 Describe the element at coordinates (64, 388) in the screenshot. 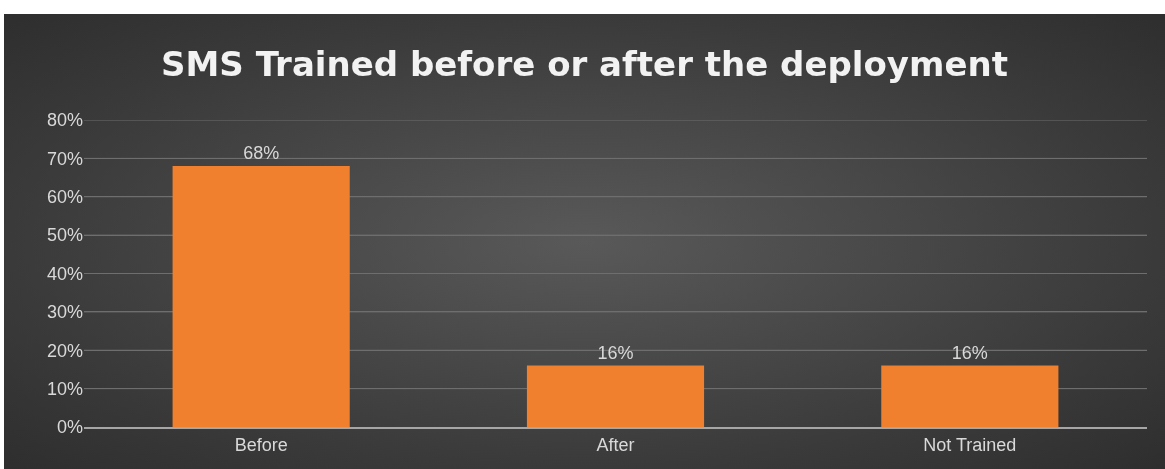

I see `y-tick-label: 10%` at that location.